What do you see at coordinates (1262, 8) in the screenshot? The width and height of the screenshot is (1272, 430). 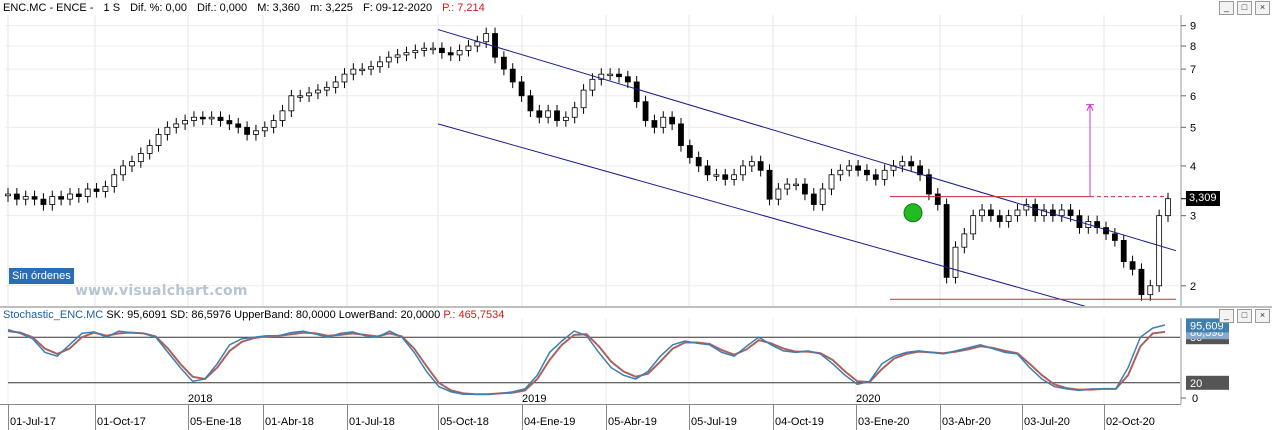 I see `close-icon: ×` at bounding box center [1262, 8].